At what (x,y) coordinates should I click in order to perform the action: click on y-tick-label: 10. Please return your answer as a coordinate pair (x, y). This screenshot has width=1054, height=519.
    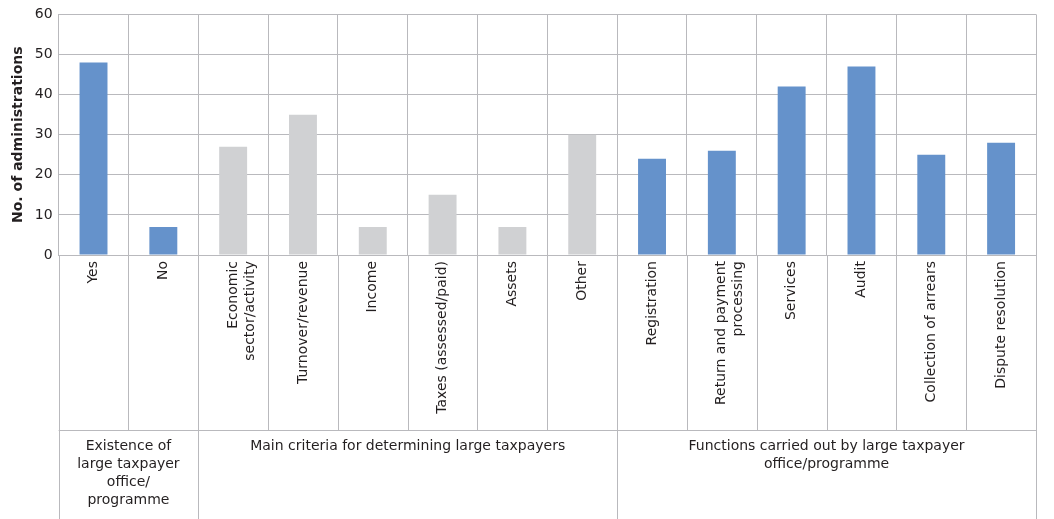
    Looking at the image, I should click on (43, 213).